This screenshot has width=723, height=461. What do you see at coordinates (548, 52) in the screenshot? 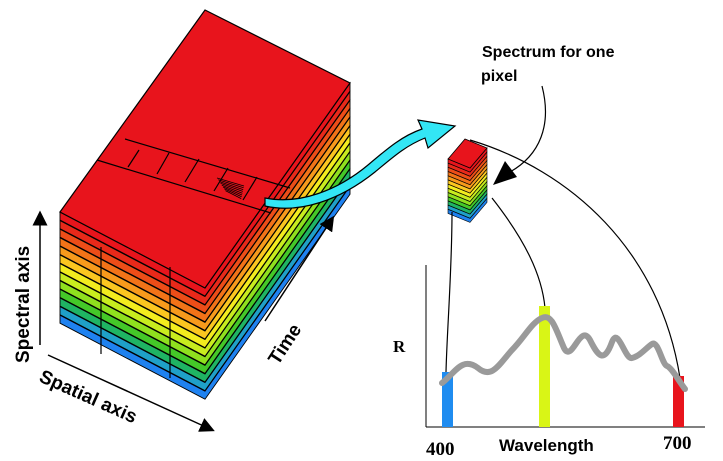
I see `spectrum-label: Spectrum for one` at bounding box center [548, 52].